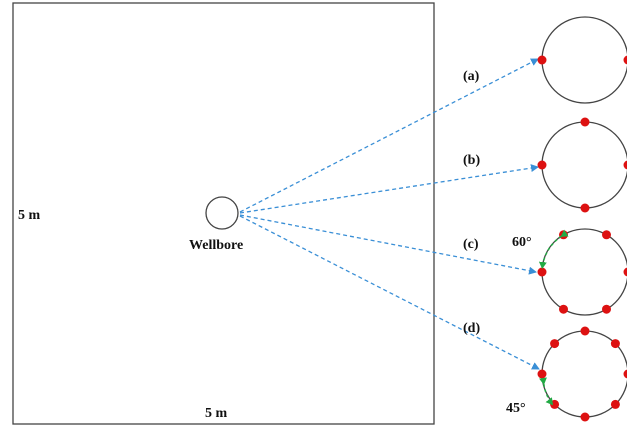 The image size is (627, 427). What do you see at coordinates (471, 160) in the screenshot?
I see `case-b-label: (b)` at bounding box center [471, 160].